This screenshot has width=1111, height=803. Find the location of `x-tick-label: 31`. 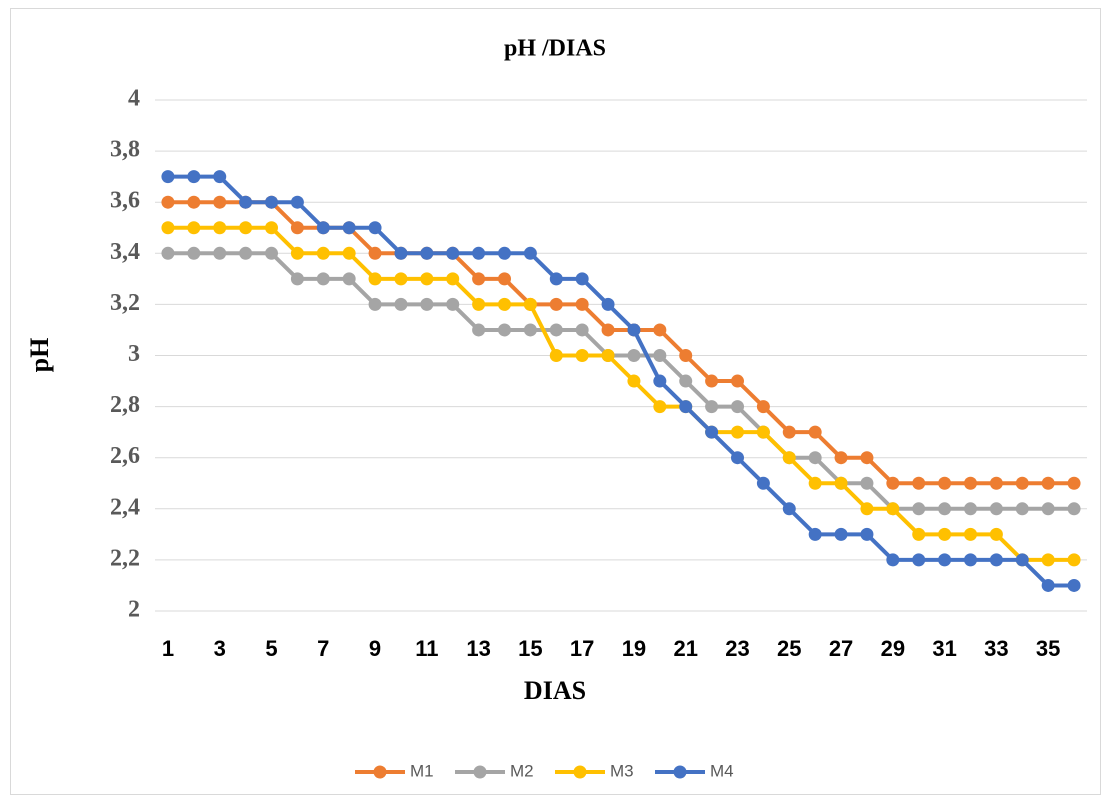

x-tick-label: 31 is located at coordinates (944, 648).